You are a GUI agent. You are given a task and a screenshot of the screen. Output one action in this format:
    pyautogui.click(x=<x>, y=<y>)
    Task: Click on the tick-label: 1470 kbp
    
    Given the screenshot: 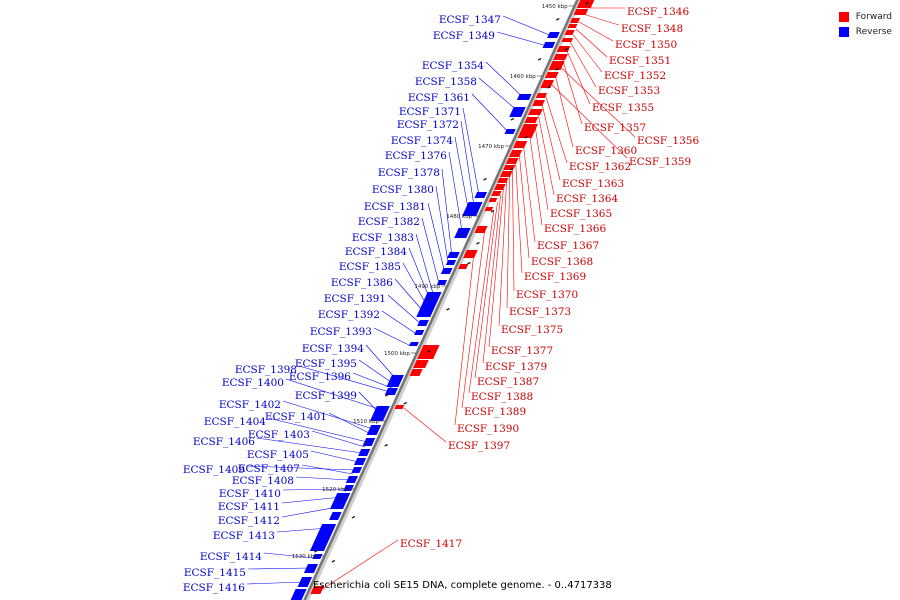 What is the action you would take?
    pyautogui.click(x=491, y=147)
    